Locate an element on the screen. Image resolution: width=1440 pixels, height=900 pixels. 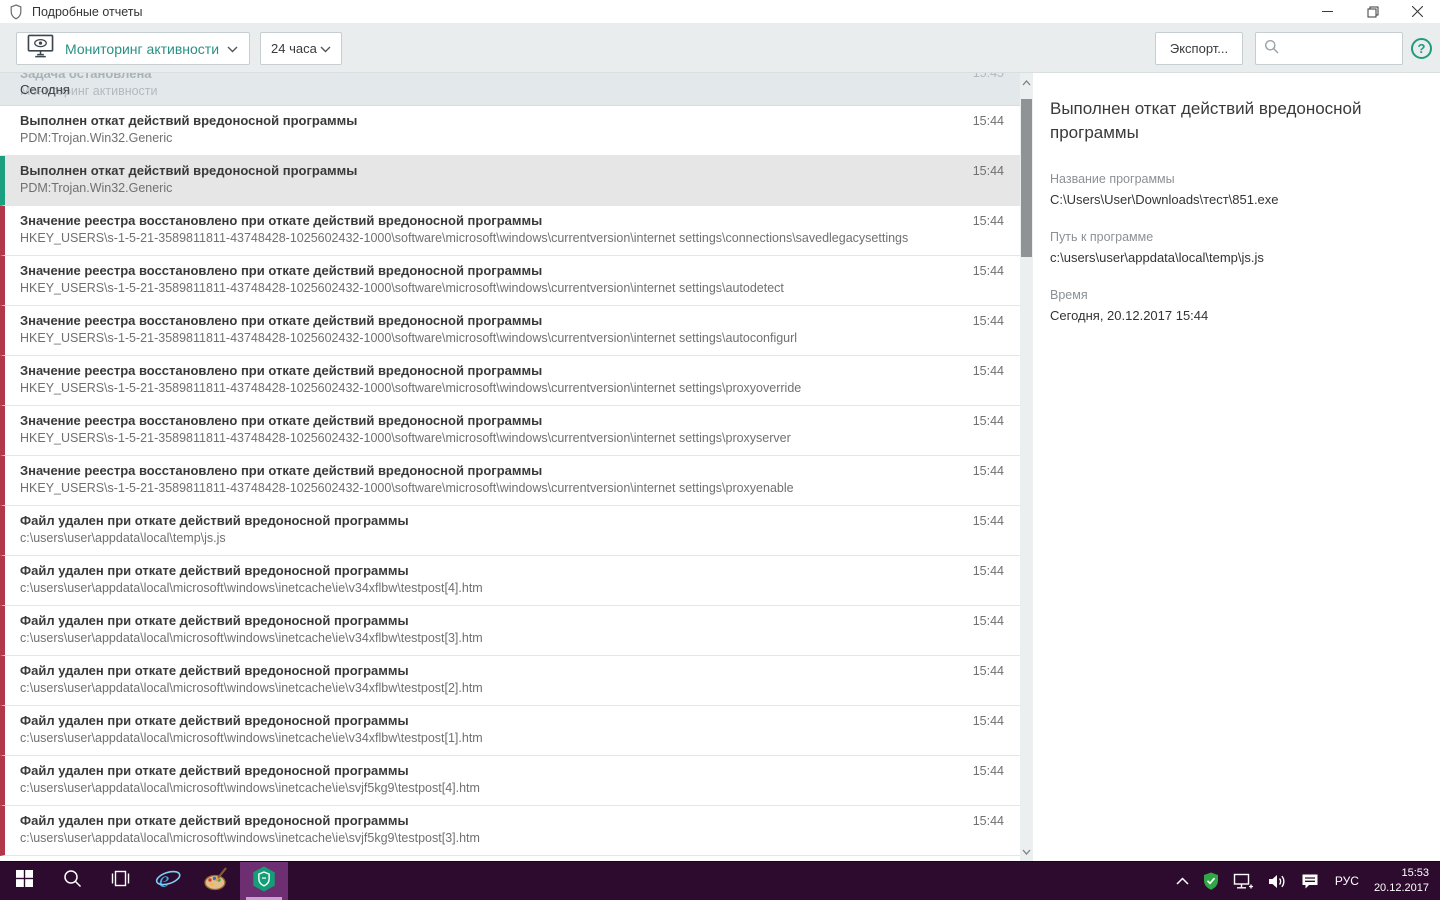
windows-logo-icon is located at coordinates (24, 881).